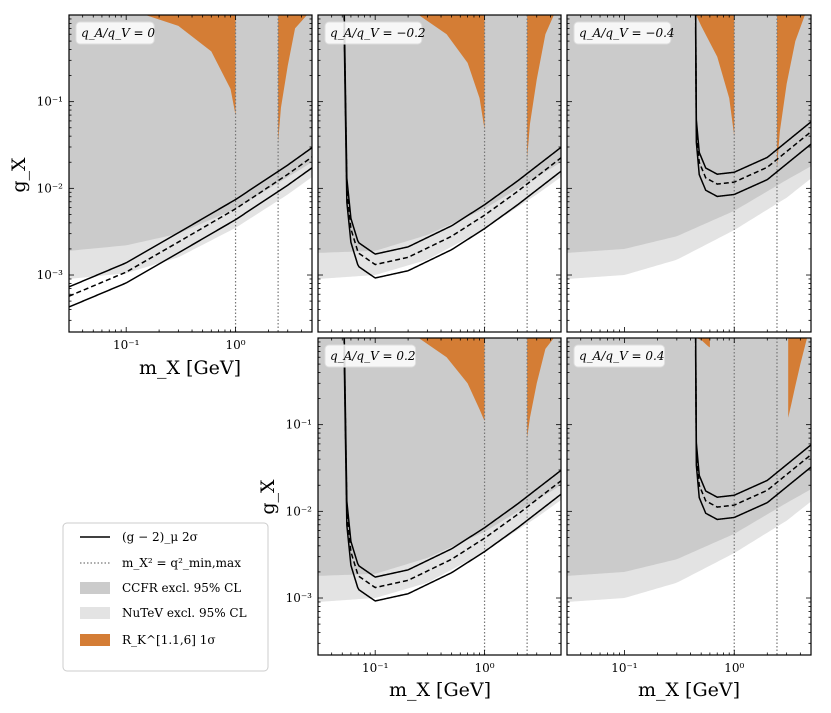  What do you see at coordinates (19, 175) in the screenshot?
I see `y-axis-label-1: g_X` at bounding box center [19, 175].